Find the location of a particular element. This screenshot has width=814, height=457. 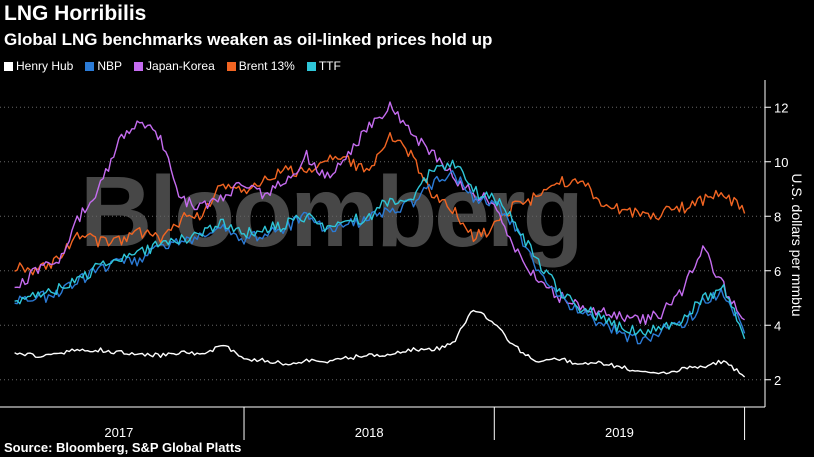

legend-swatch-brent is located at coordinates (231, 66).